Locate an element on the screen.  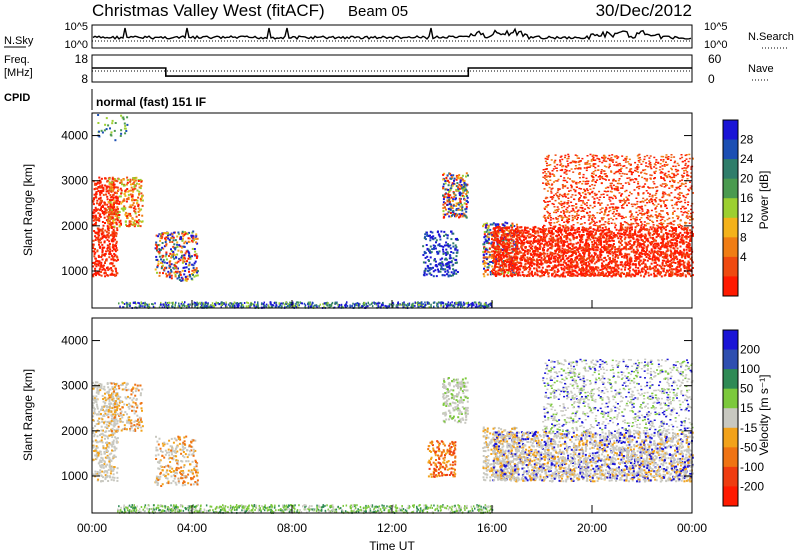
nsky-series is located at coordinates (392, 34).